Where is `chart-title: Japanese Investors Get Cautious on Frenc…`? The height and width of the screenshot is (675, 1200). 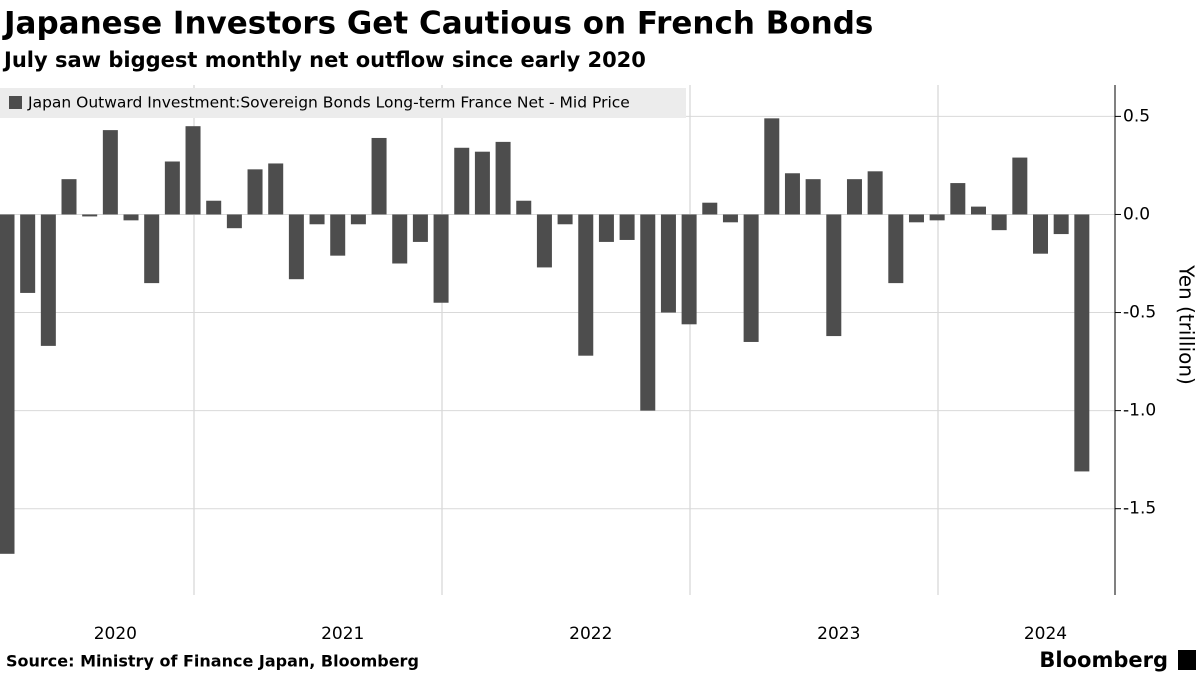 chart-title: Japanese Investors Get Cautious on Frenc… is located at coordinates (437, 24).